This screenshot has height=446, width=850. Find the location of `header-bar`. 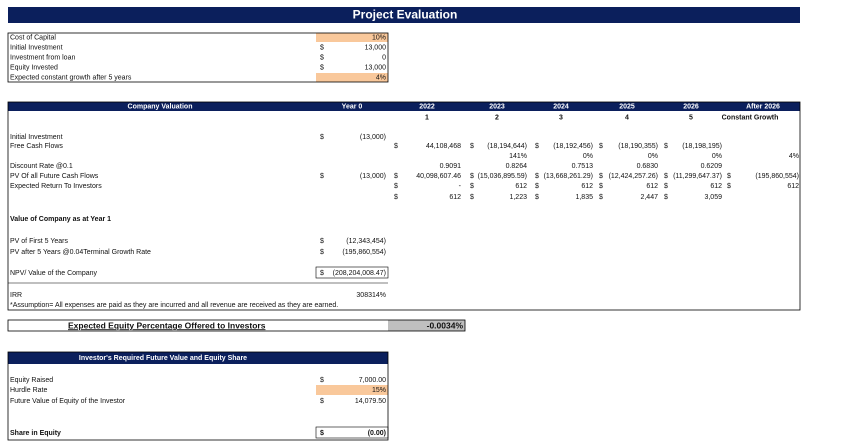

header-bar is located at coordinates (404, 106).